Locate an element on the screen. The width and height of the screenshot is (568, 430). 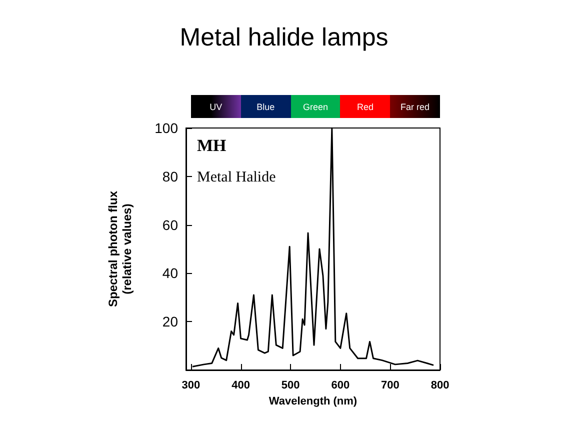
x-tick-label: 600 is located at coordinates (340, 386).